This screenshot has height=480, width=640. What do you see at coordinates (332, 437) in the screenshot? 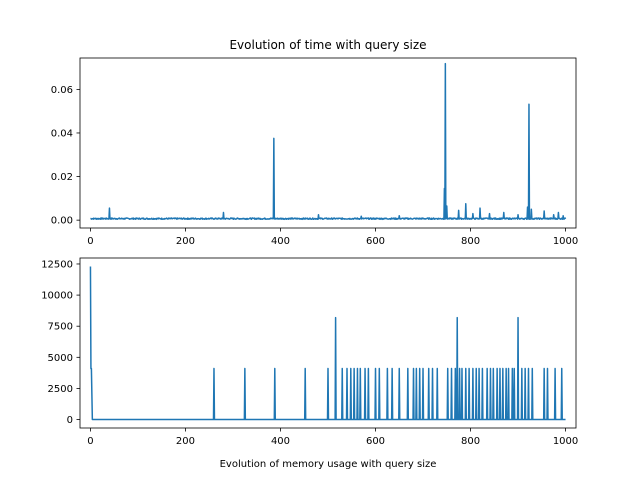
I see `memory-chart-x-axis: 0 200 400 600 800 1000` at bounding box center [332, 437].